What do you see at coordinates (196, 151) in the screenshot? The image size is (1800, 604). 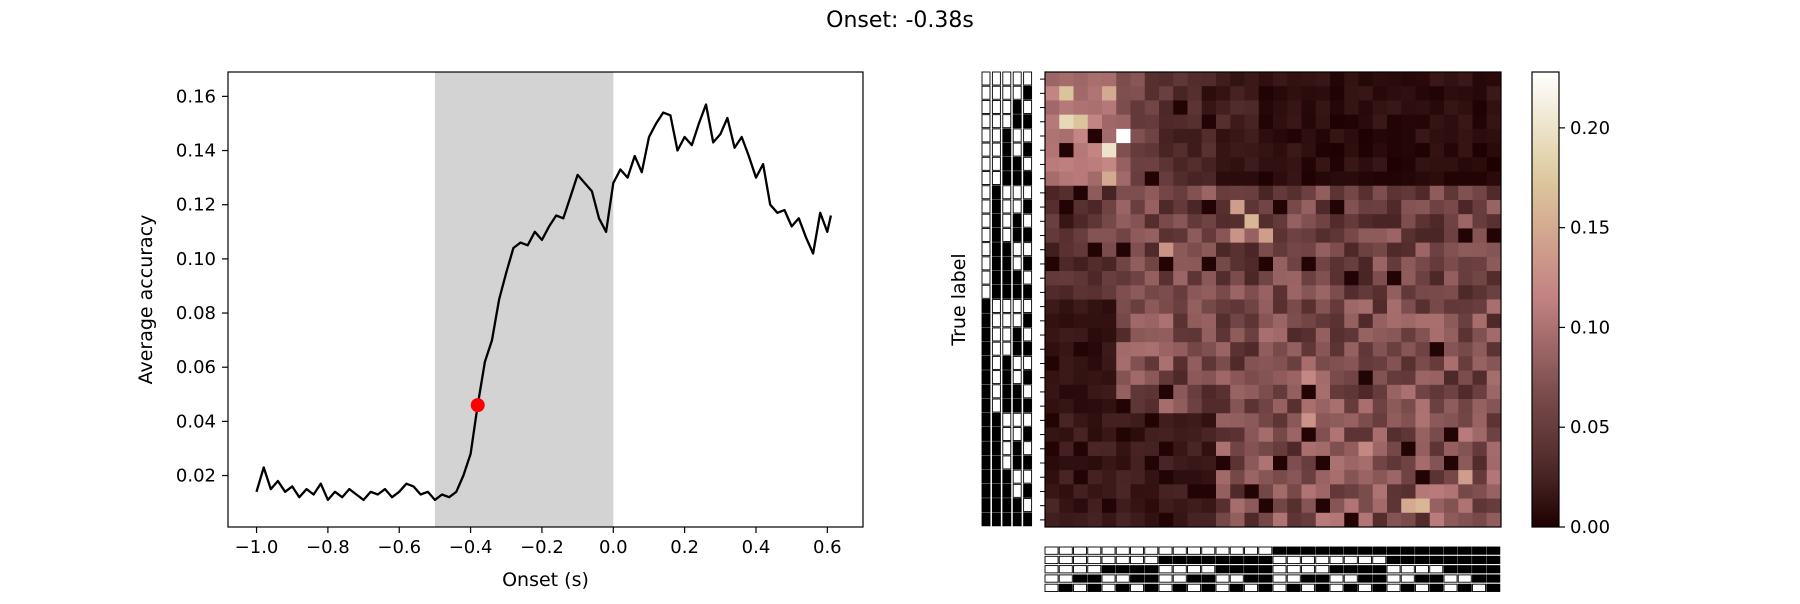 I see `y-tick-label: 0.14` at bounding box center [196, 151].